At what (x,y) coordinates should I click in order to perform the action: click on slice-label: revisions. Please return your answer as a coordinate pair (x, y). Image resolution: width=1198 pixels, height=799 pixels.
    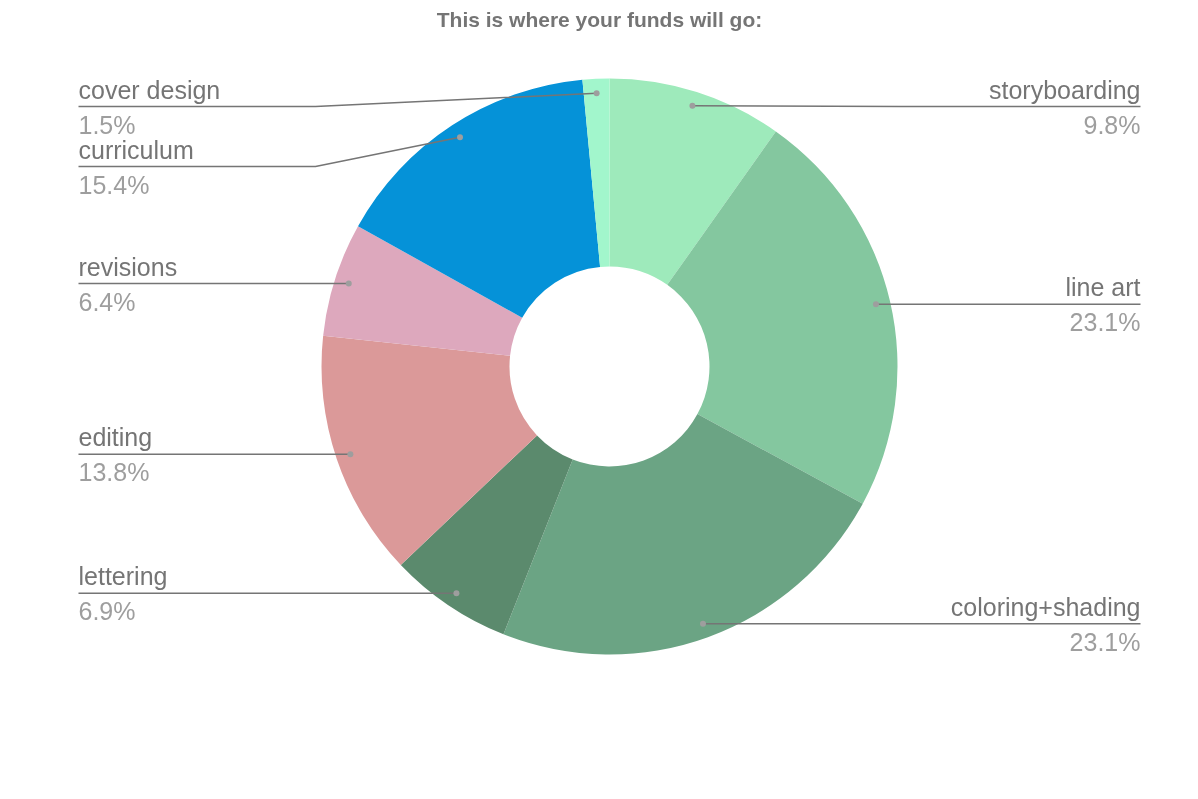
    Looking at the image, I should click on (128, 266).